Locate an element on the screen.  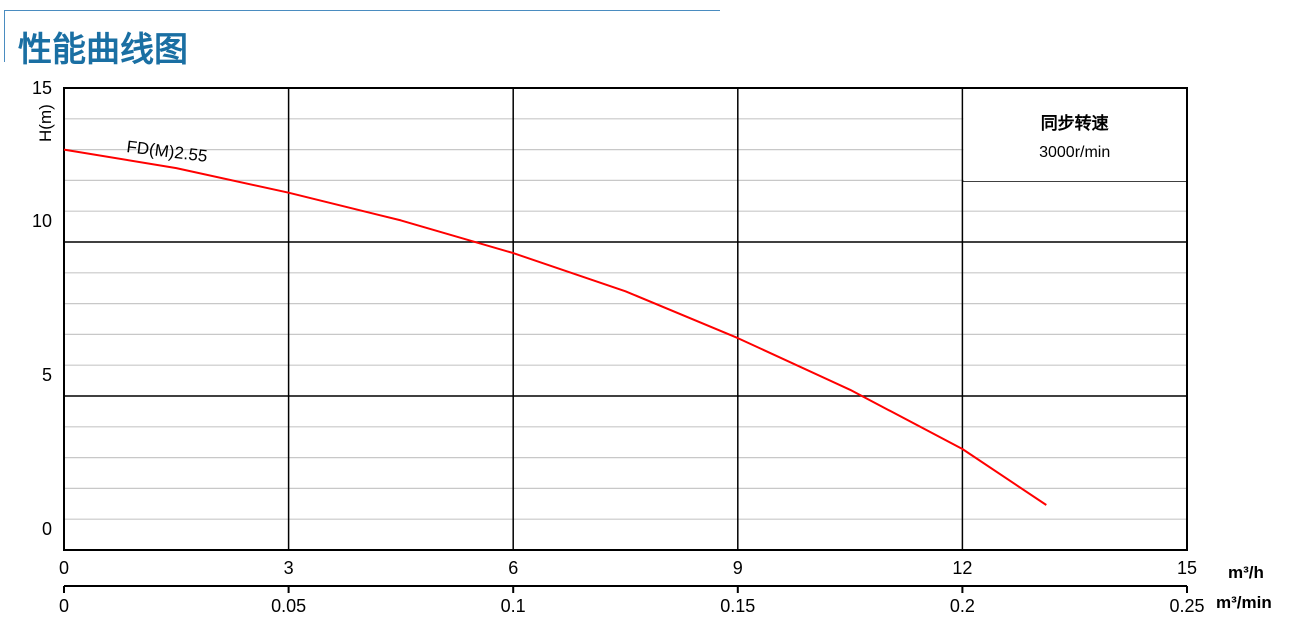
y-tick-label: 5 is located at coordinates (47, 375).